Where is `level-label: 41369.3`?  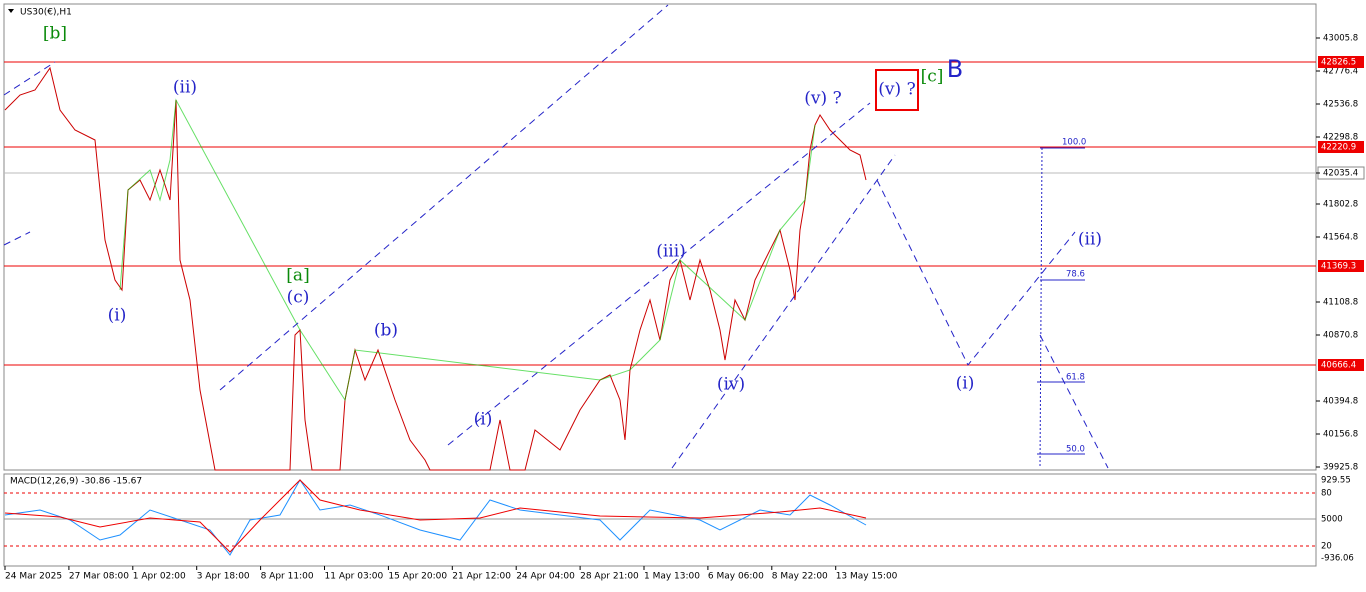
level-label: 41369.3 is located at coordinates (1338, 267).